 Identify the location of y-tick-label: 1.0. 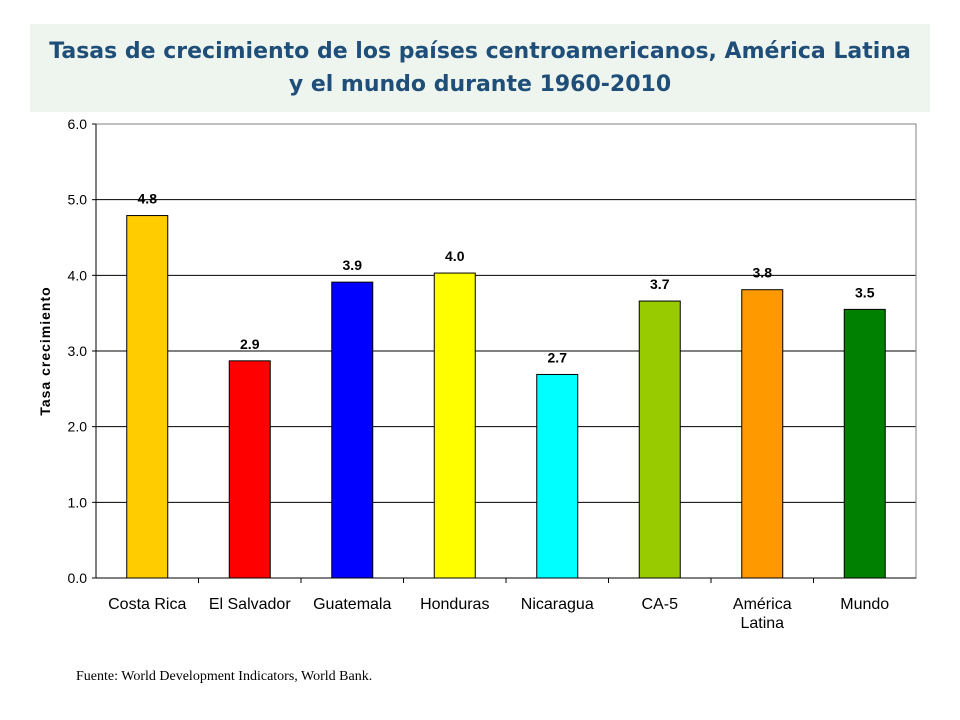
(78, 502).